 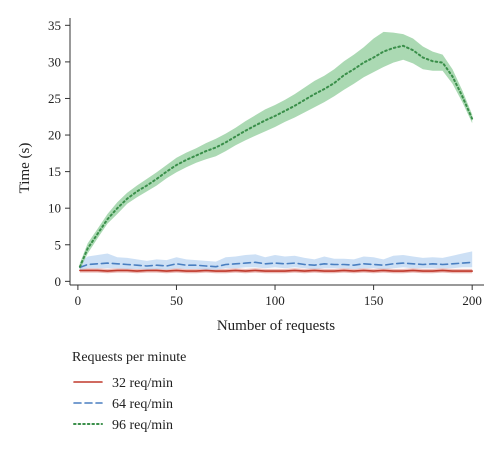 I want to click on y-tick-label: 25, so click(x=54, y=98).